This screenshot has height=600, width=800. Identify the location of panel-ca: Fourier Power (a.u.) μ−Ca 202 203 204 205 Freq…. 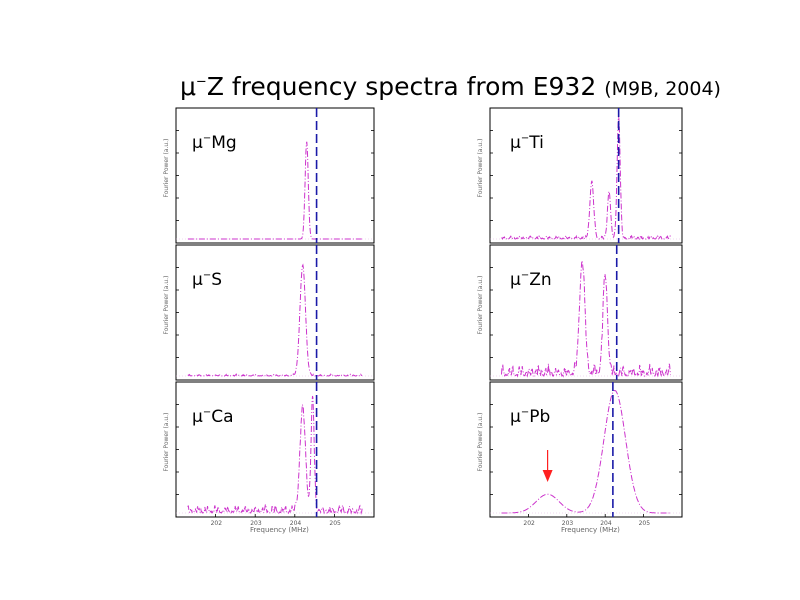
(269, 457).